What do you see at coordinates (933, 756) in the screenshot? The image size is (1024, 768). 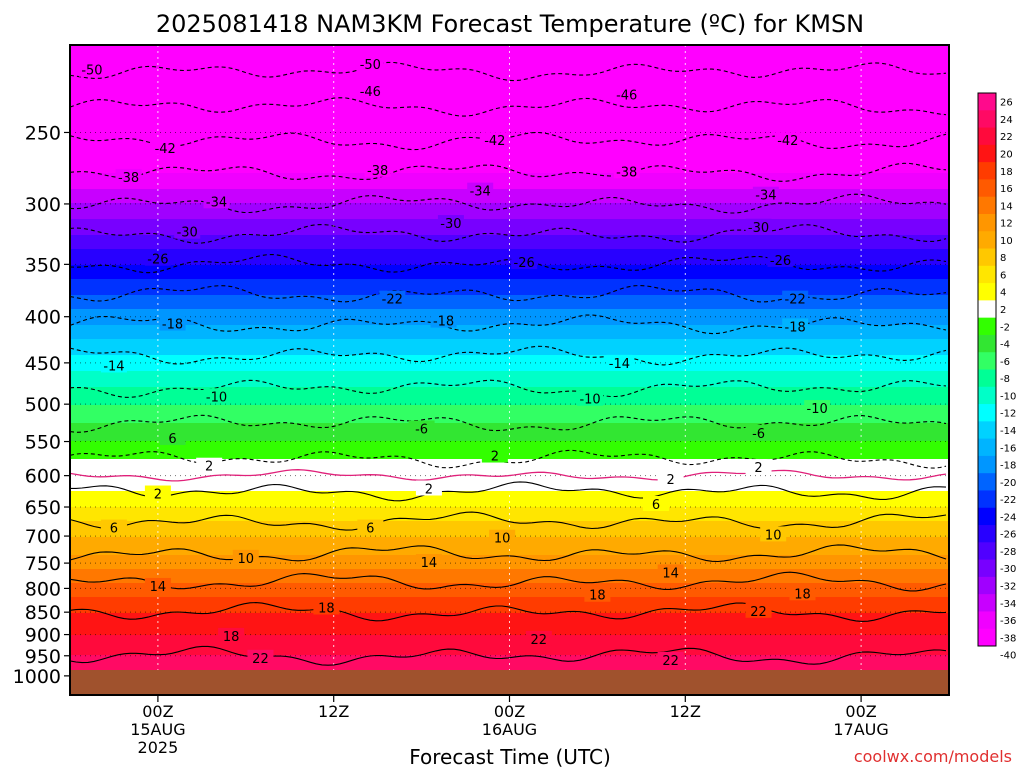 I see `credit-text: coolwx.com/models` at bounding box center [933, 756].